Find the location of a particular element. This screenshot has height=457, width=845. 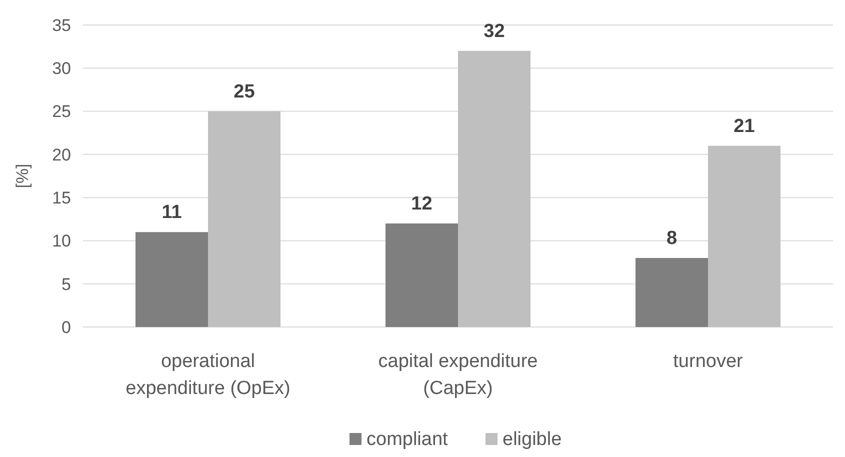

x-tick-label: operational expenditure (OpEx) is located at coordinates (208, 375).